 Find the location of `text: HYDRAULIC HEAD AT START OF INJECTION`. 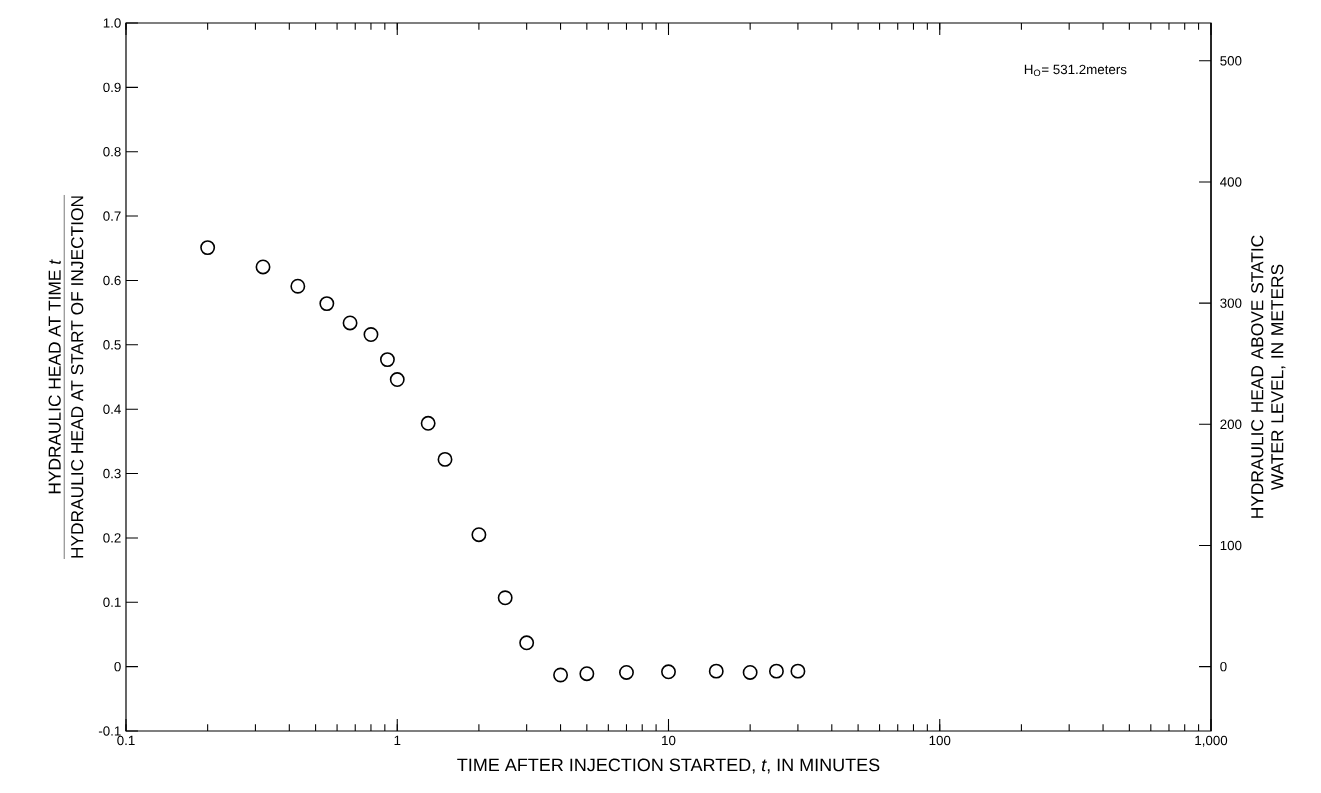

text: HYDRAULIC HEAD AT START OF INJECTION is located at coordinates (77, 377).